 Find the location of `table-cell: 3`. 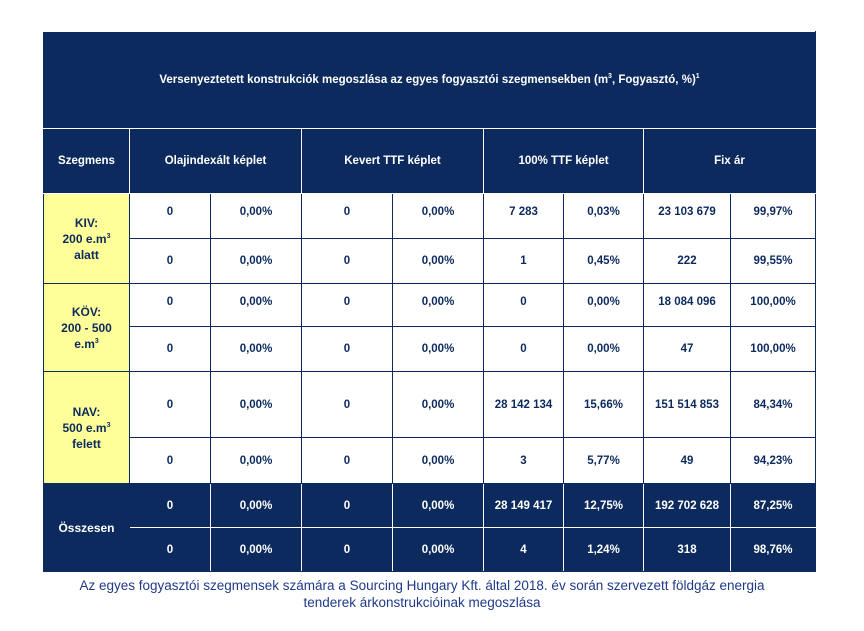

table-cell: 3 is located at coordinates (523, 460).